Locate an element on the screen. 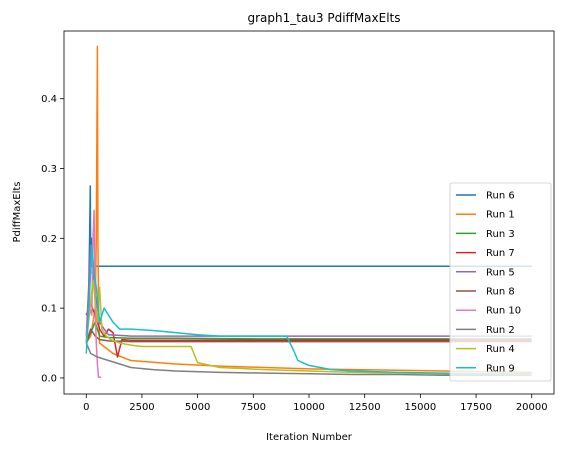 This screenshot has width=567, height=453. x-tick-label: 5000 is located at coordinates (197, 407).